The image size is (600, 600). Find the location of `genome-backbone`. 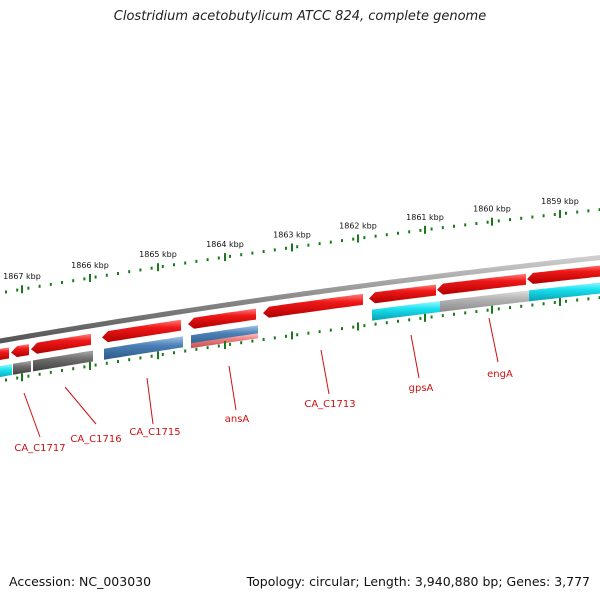

genome-backbone is located at coordinates (300, 299).